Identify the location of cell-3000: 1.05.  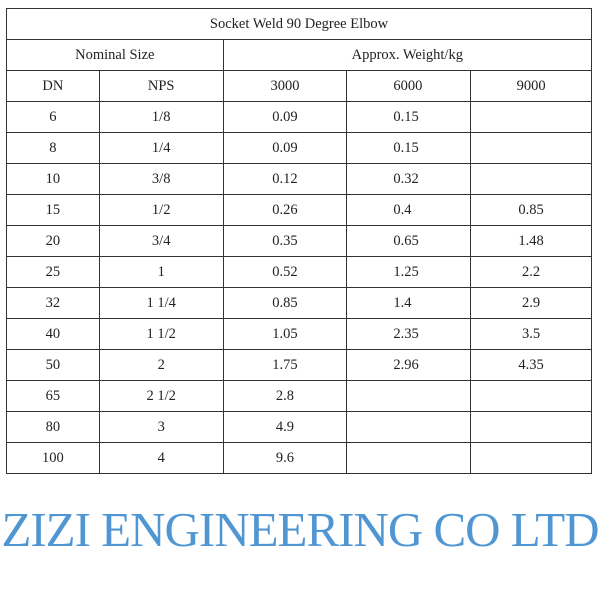
(285, 334).